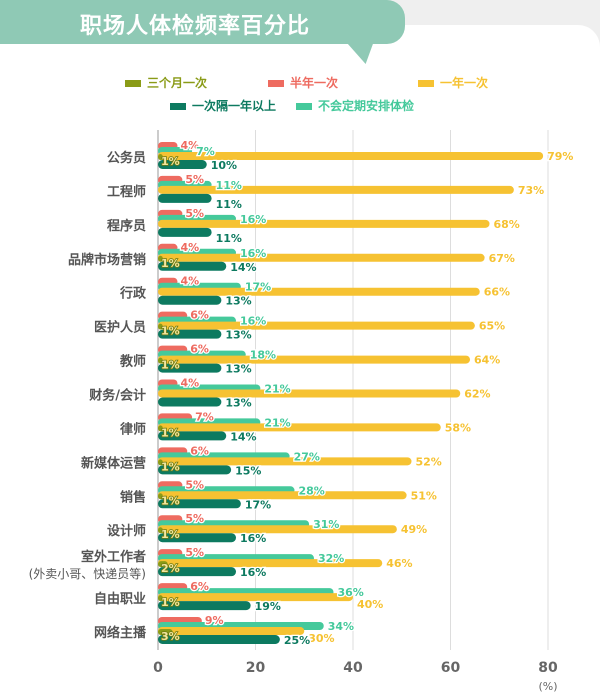 The image size is (600, 692). Describe the element at coordinates (399, 563) in the screenshot. I see `label-yearly: 46%` at that location.